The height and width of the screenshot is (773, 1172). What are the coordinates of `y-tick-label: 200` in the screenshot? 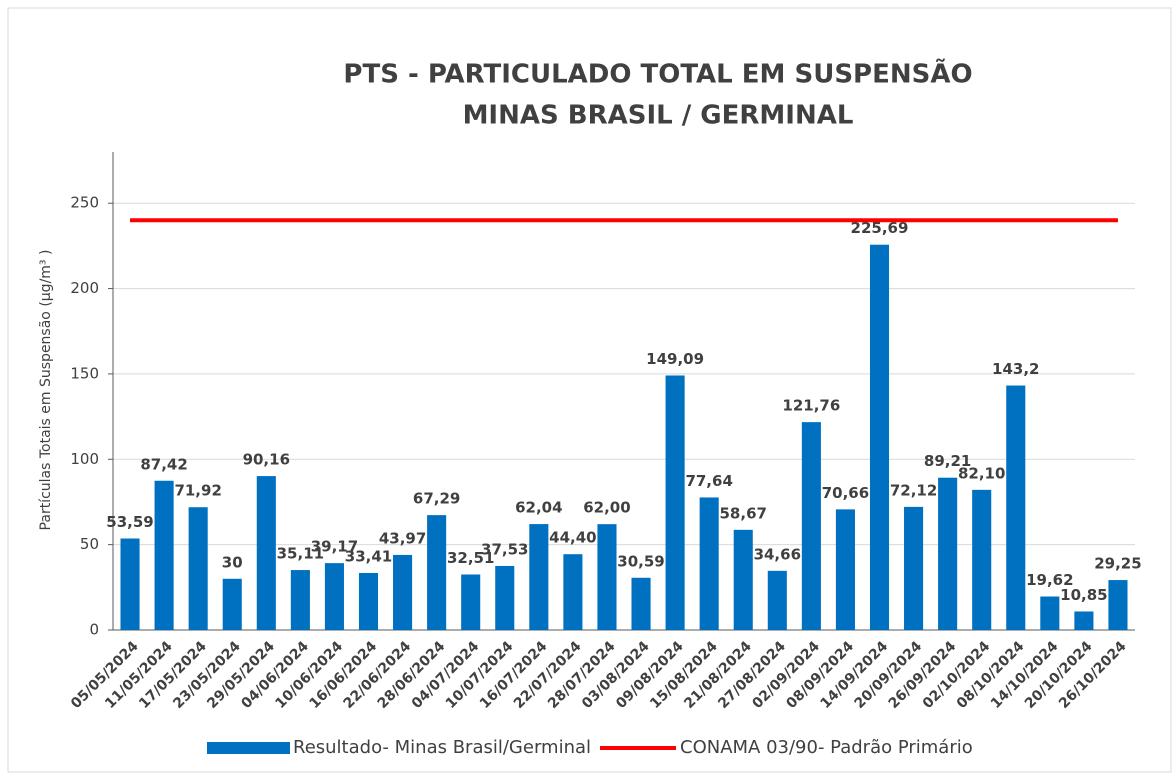 It's located at (84, 288).